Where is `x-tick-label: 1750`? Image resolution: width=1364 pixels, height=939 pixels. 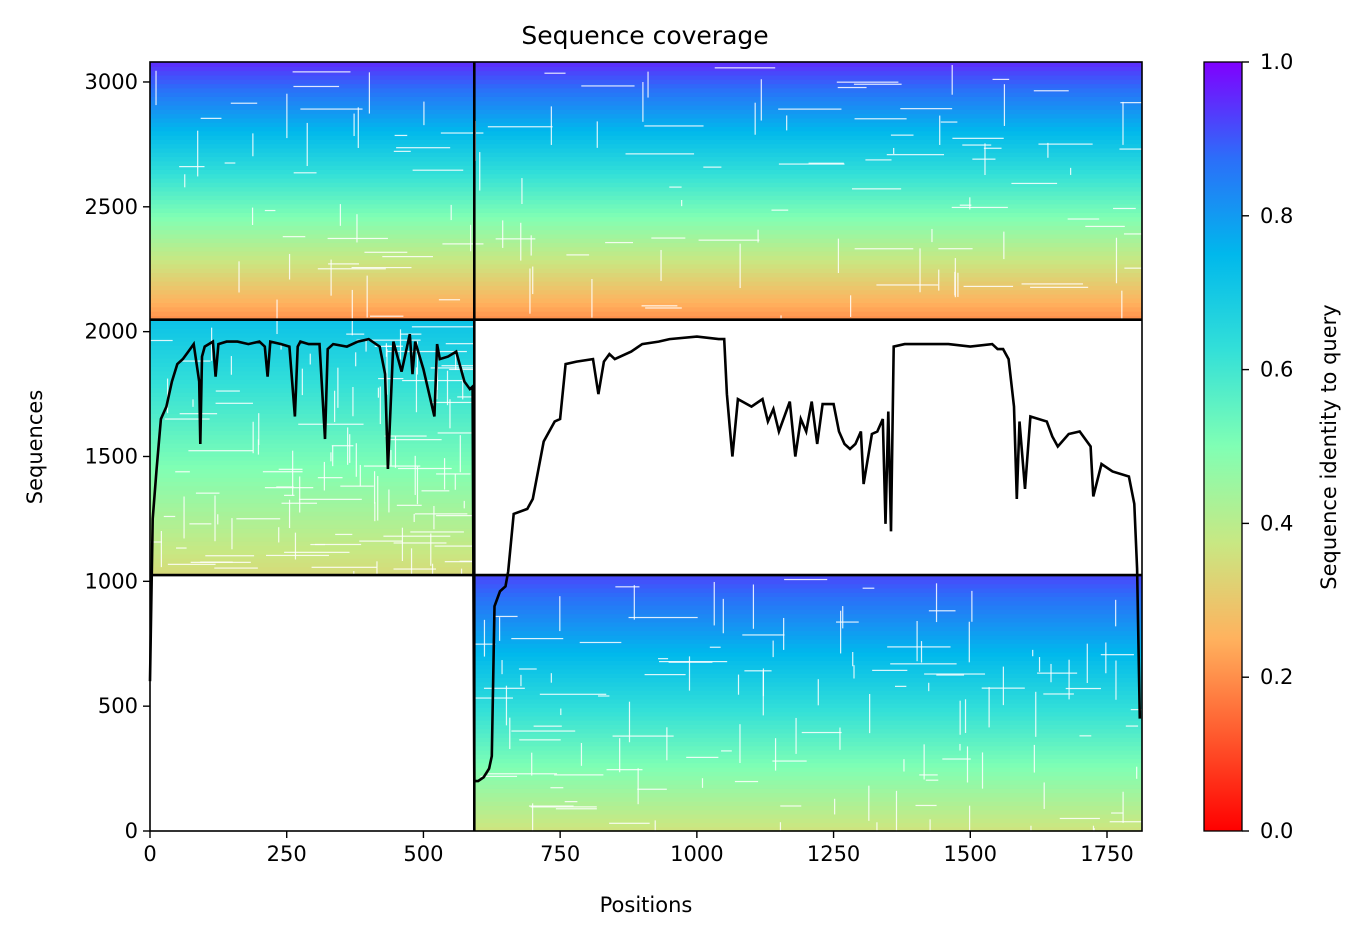 x-tick-label: 1750 is located at coordinates (1106, 854).